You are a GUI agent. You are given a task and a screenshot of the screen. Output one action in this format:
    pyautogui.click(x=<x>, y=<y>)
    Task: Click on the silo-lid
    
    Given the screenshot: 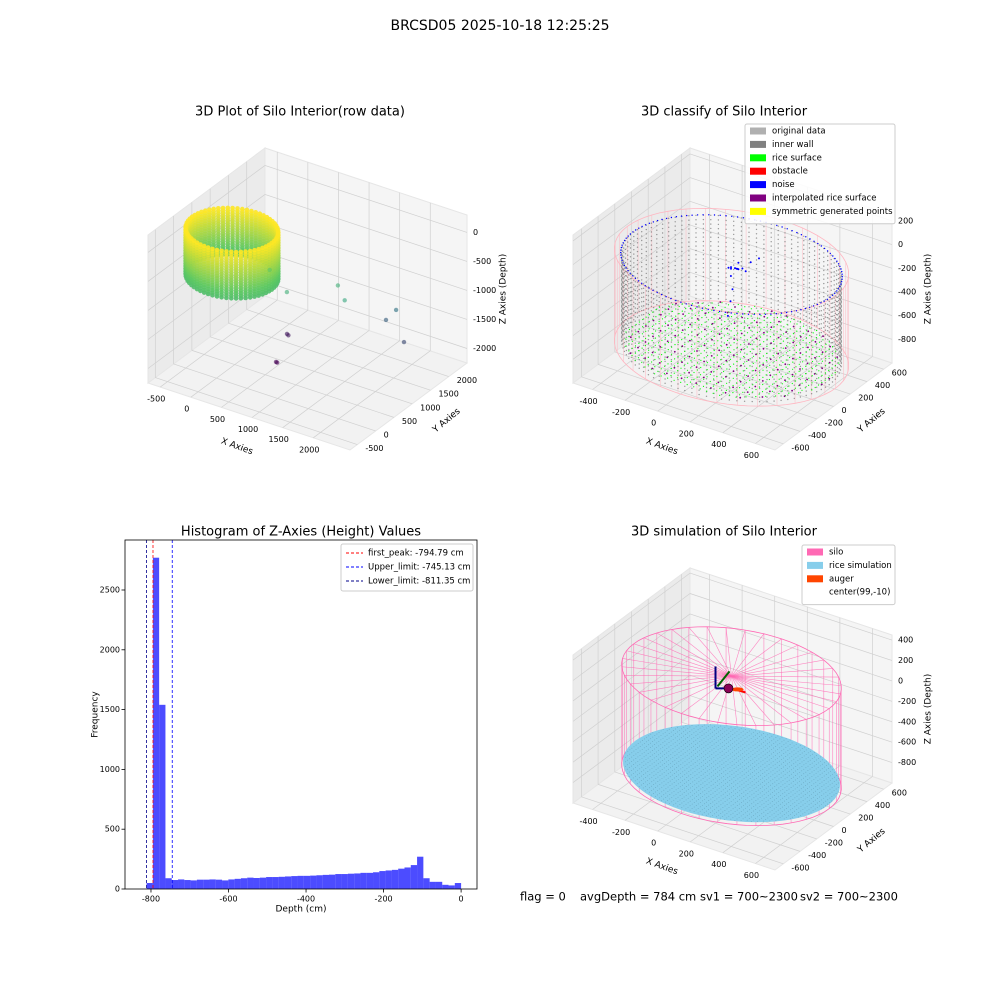 What is the action you would take?
    pyautogui.click(x=710, y=652)
    